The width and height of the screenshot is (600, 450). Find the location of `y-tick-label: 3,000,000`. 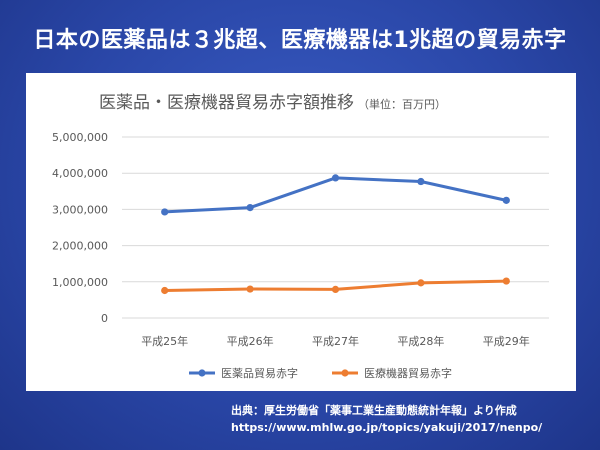

y-tick-label: 3,000,000 is located at coordinates (80, 209).